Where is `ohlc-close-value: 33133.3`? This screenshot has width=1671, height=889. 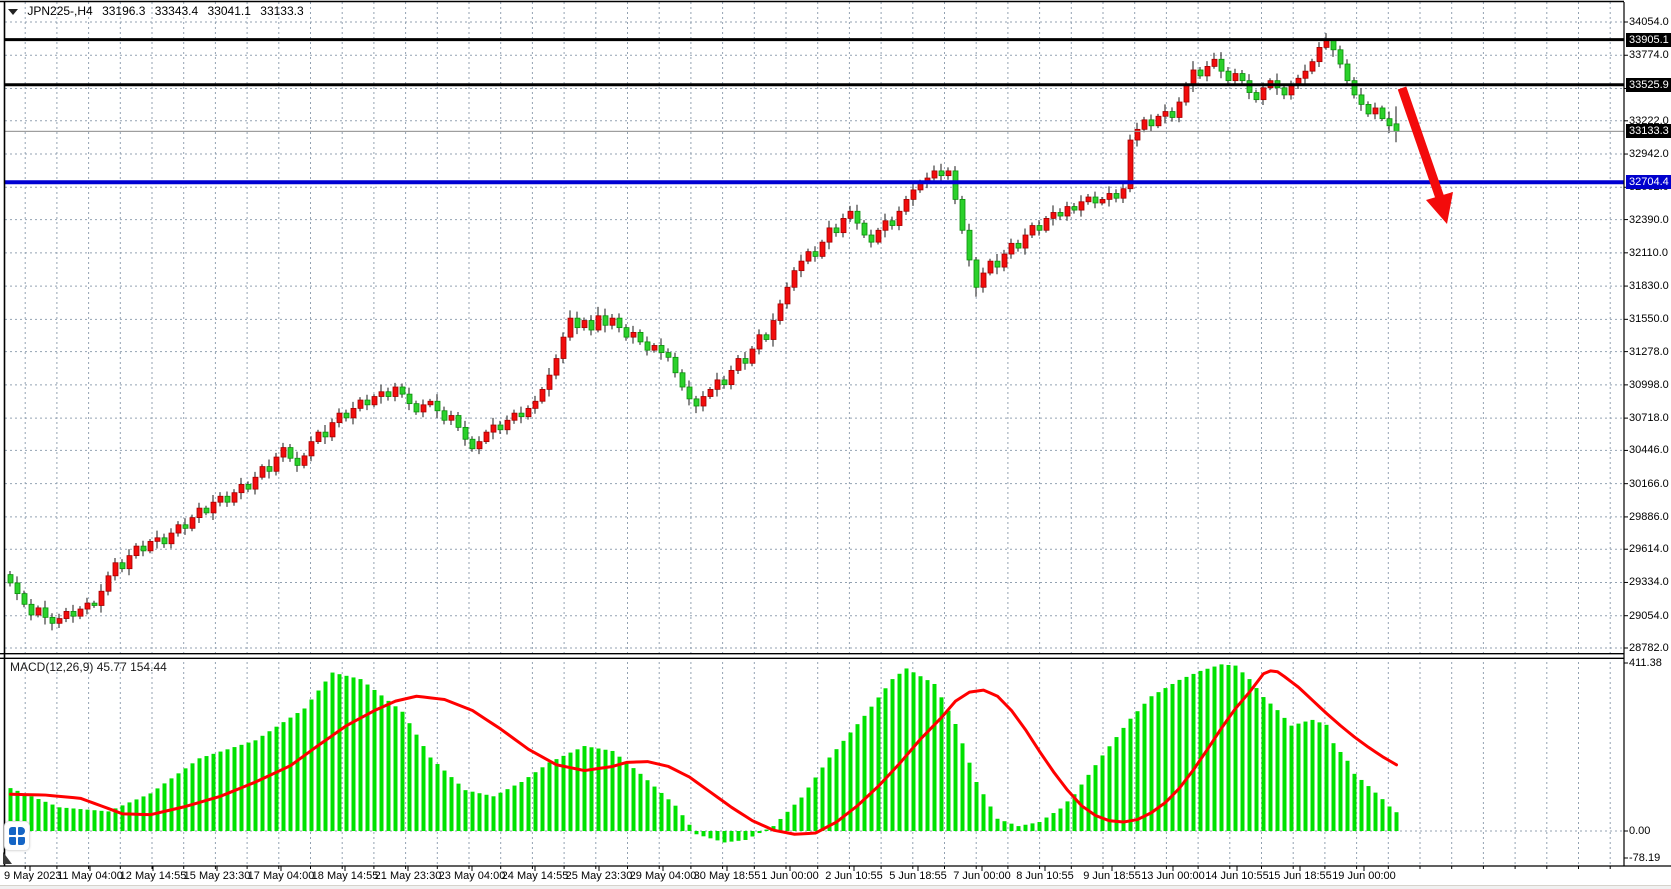 ohlc-close-value: 33133.3 is located at coordinates (282, 11).